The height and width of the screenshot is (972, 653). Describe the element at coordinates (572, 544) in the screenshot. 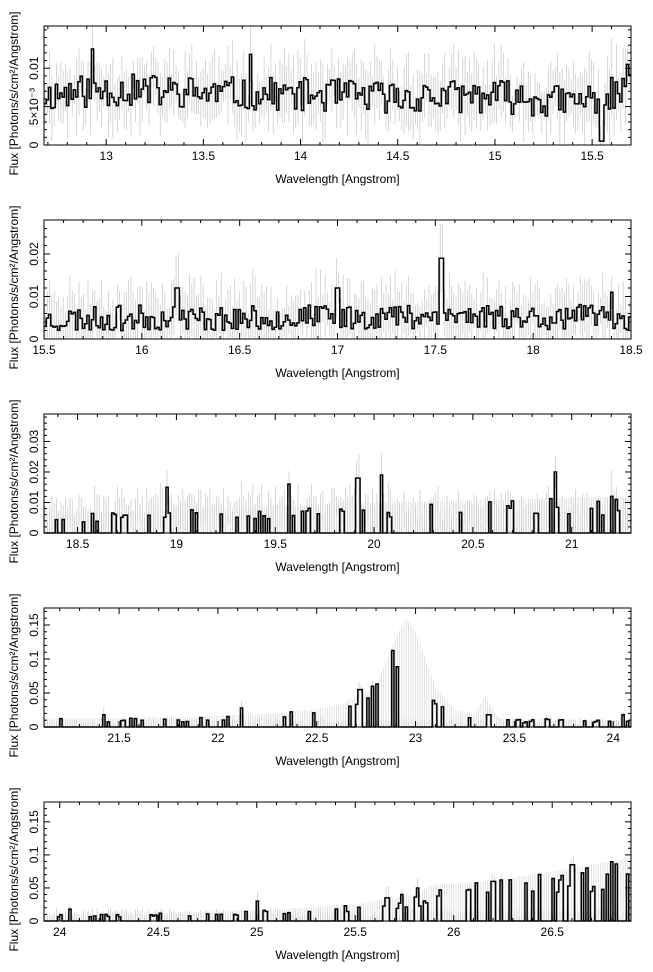

I see `x-tick-label: 21` at that location.